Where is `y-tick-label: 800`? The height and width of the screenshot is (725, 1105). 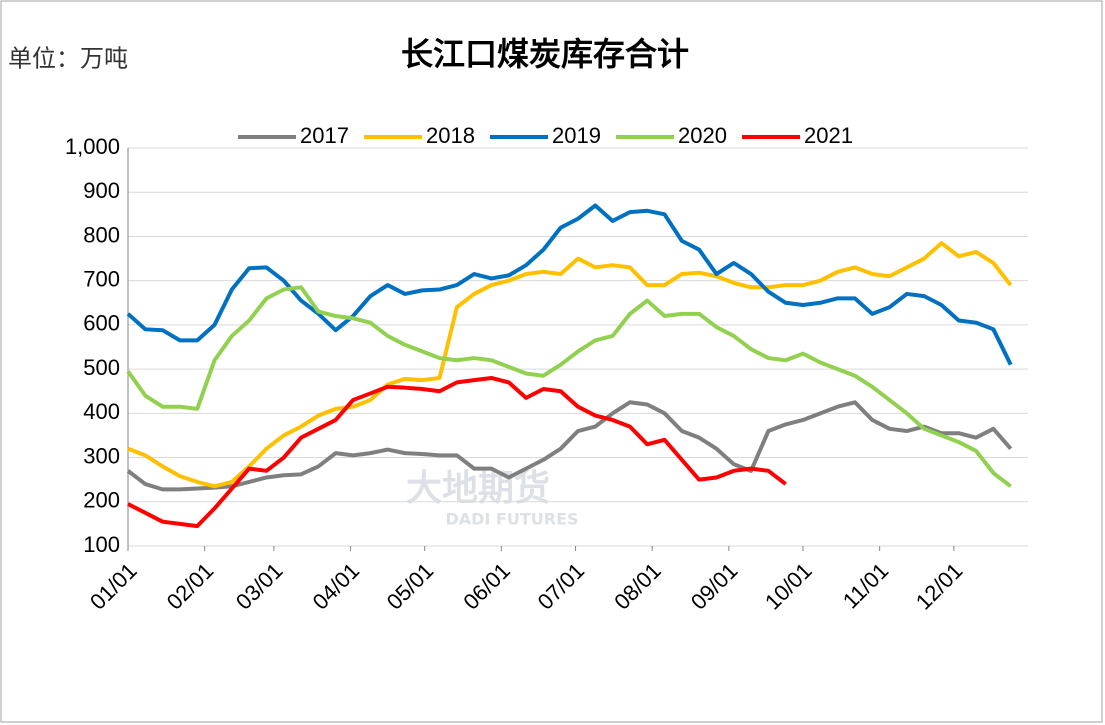 y-tick-label: 800 is located at coordinates (101, 234).